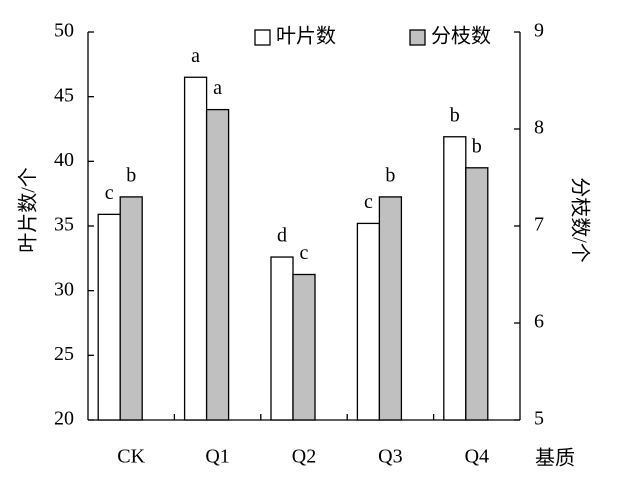 Image resolution: width=623 pixels, height=483 pixels. What do you see at coordinates (539, 31) in the screenshot?
I see `y2-tick-label: 9` at bounding box center [539, 31].